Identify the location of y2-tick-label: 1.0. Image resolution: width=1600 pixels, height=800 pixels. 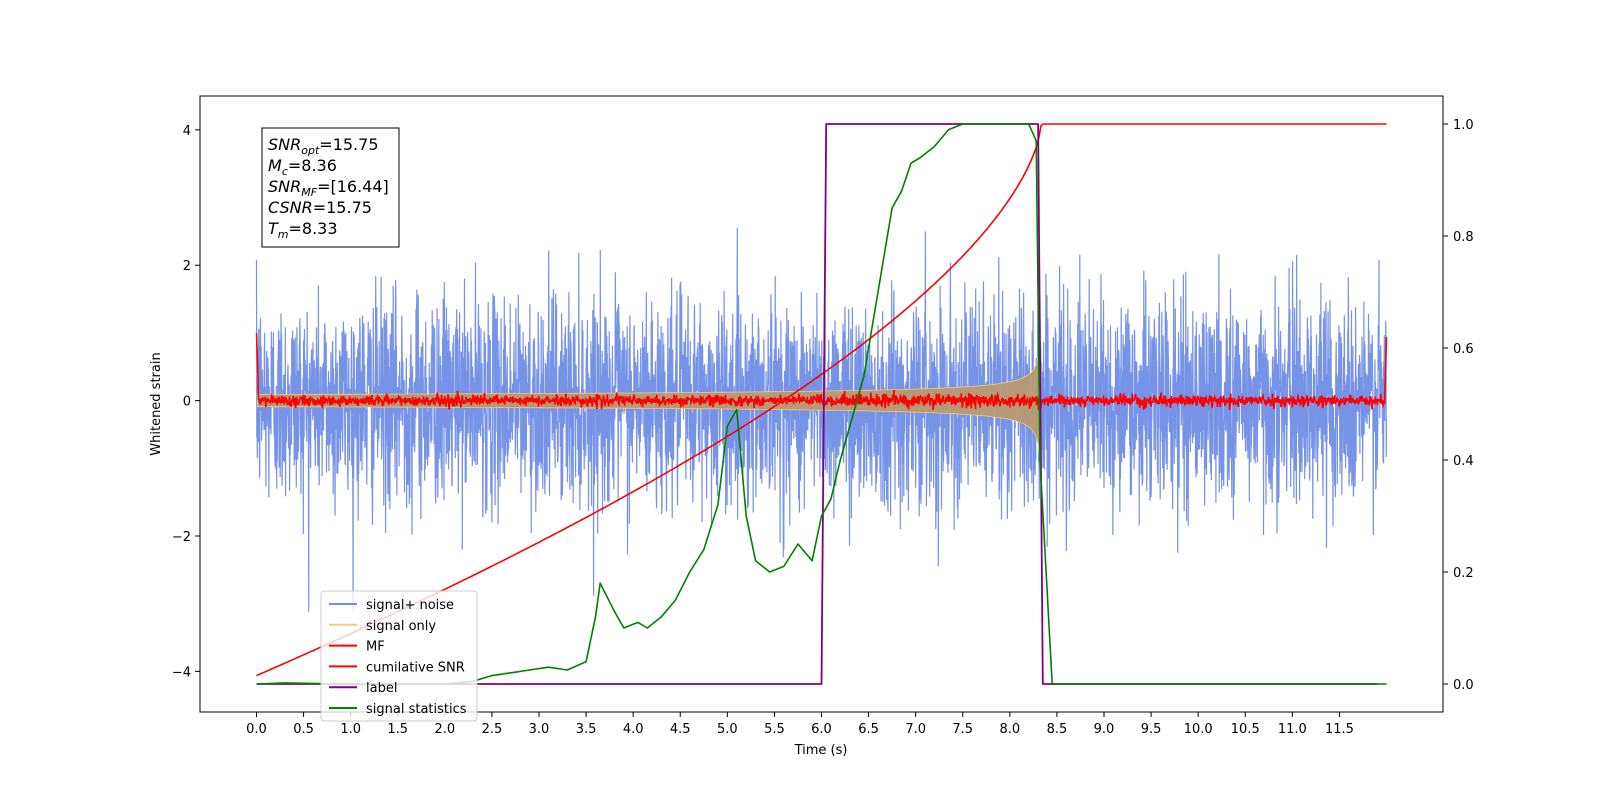
(1463, 125).